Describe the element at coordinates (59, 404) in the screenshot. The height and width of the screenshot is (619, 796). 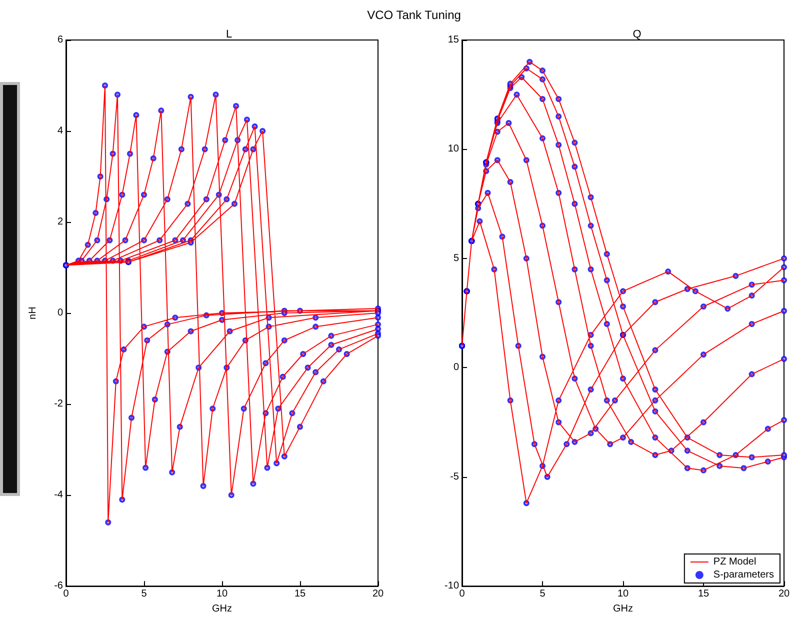
I see `y-tick-label: -2` at that location.